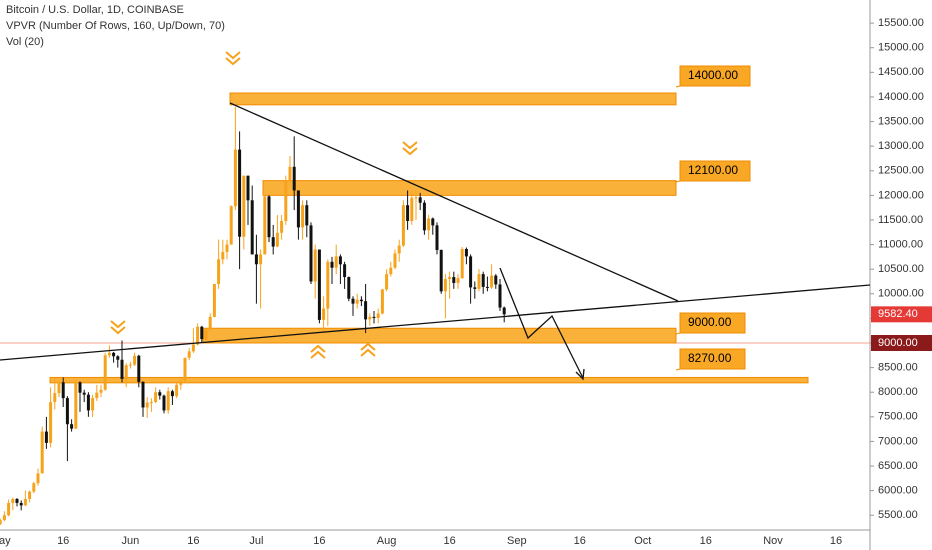 This screenshot has height=550, width=932. I want to click on x-tick-label: Jul, so click(256, 541).